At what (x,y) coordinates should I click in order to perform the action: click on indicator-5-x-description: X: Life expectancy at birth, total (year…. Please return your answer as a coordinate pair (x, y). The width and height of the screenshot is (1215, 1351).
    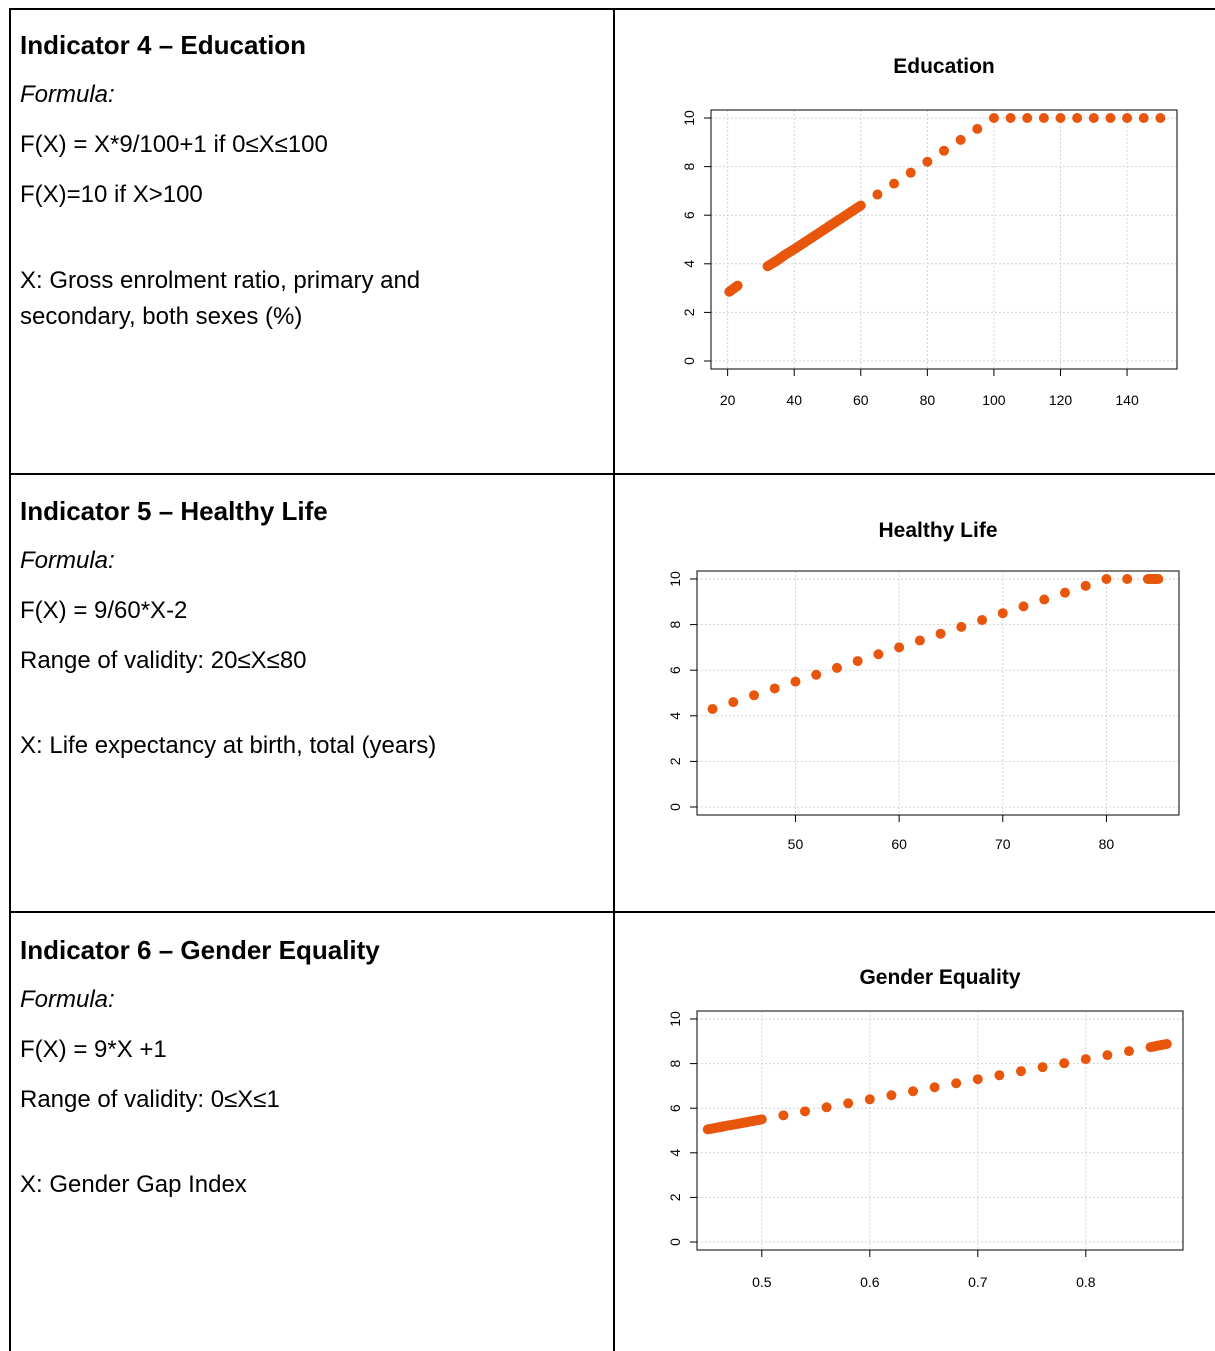
    Looking at the image, I should click on (228, 745).